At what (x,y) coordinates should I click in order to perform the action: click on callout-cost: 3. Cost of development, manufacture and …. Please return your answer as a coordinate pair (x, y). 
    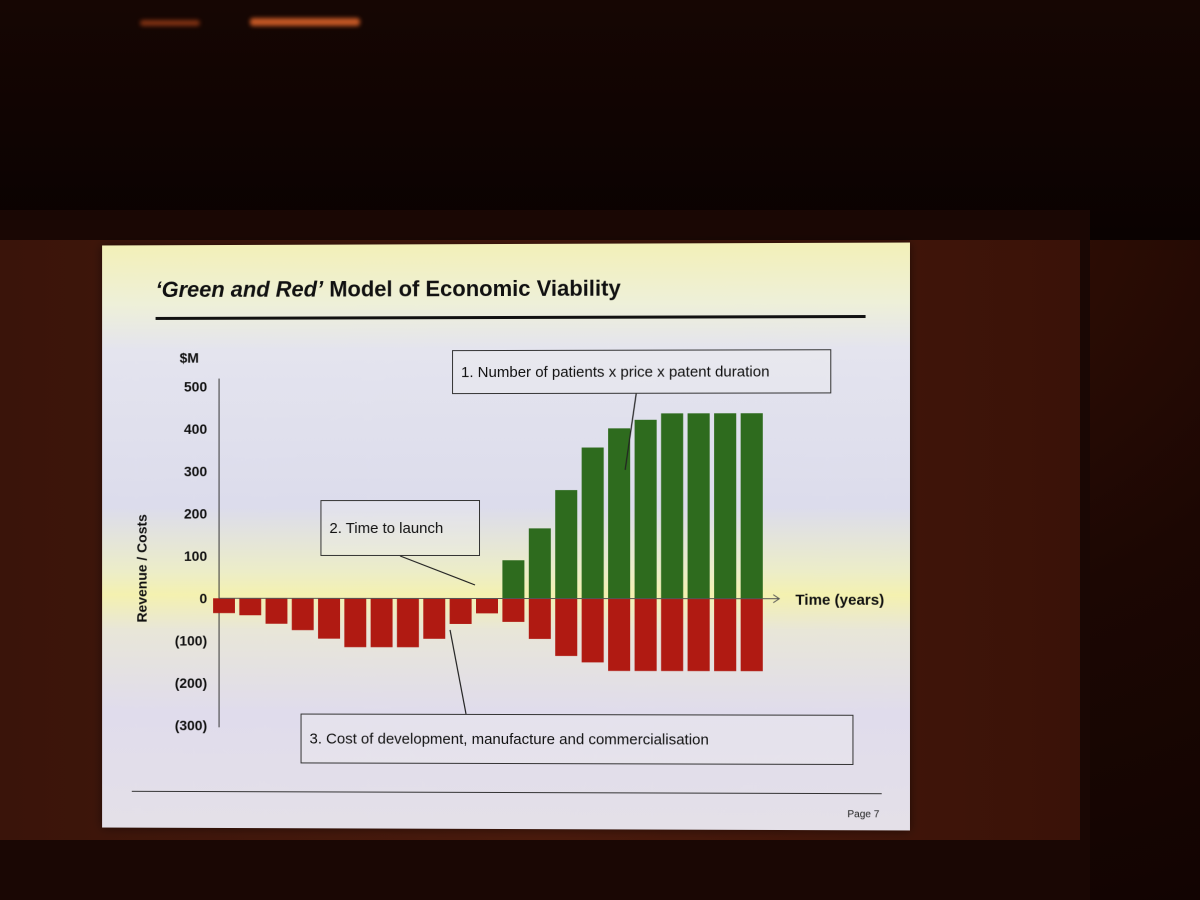
    Looking at the image, I should click on (577, 739).